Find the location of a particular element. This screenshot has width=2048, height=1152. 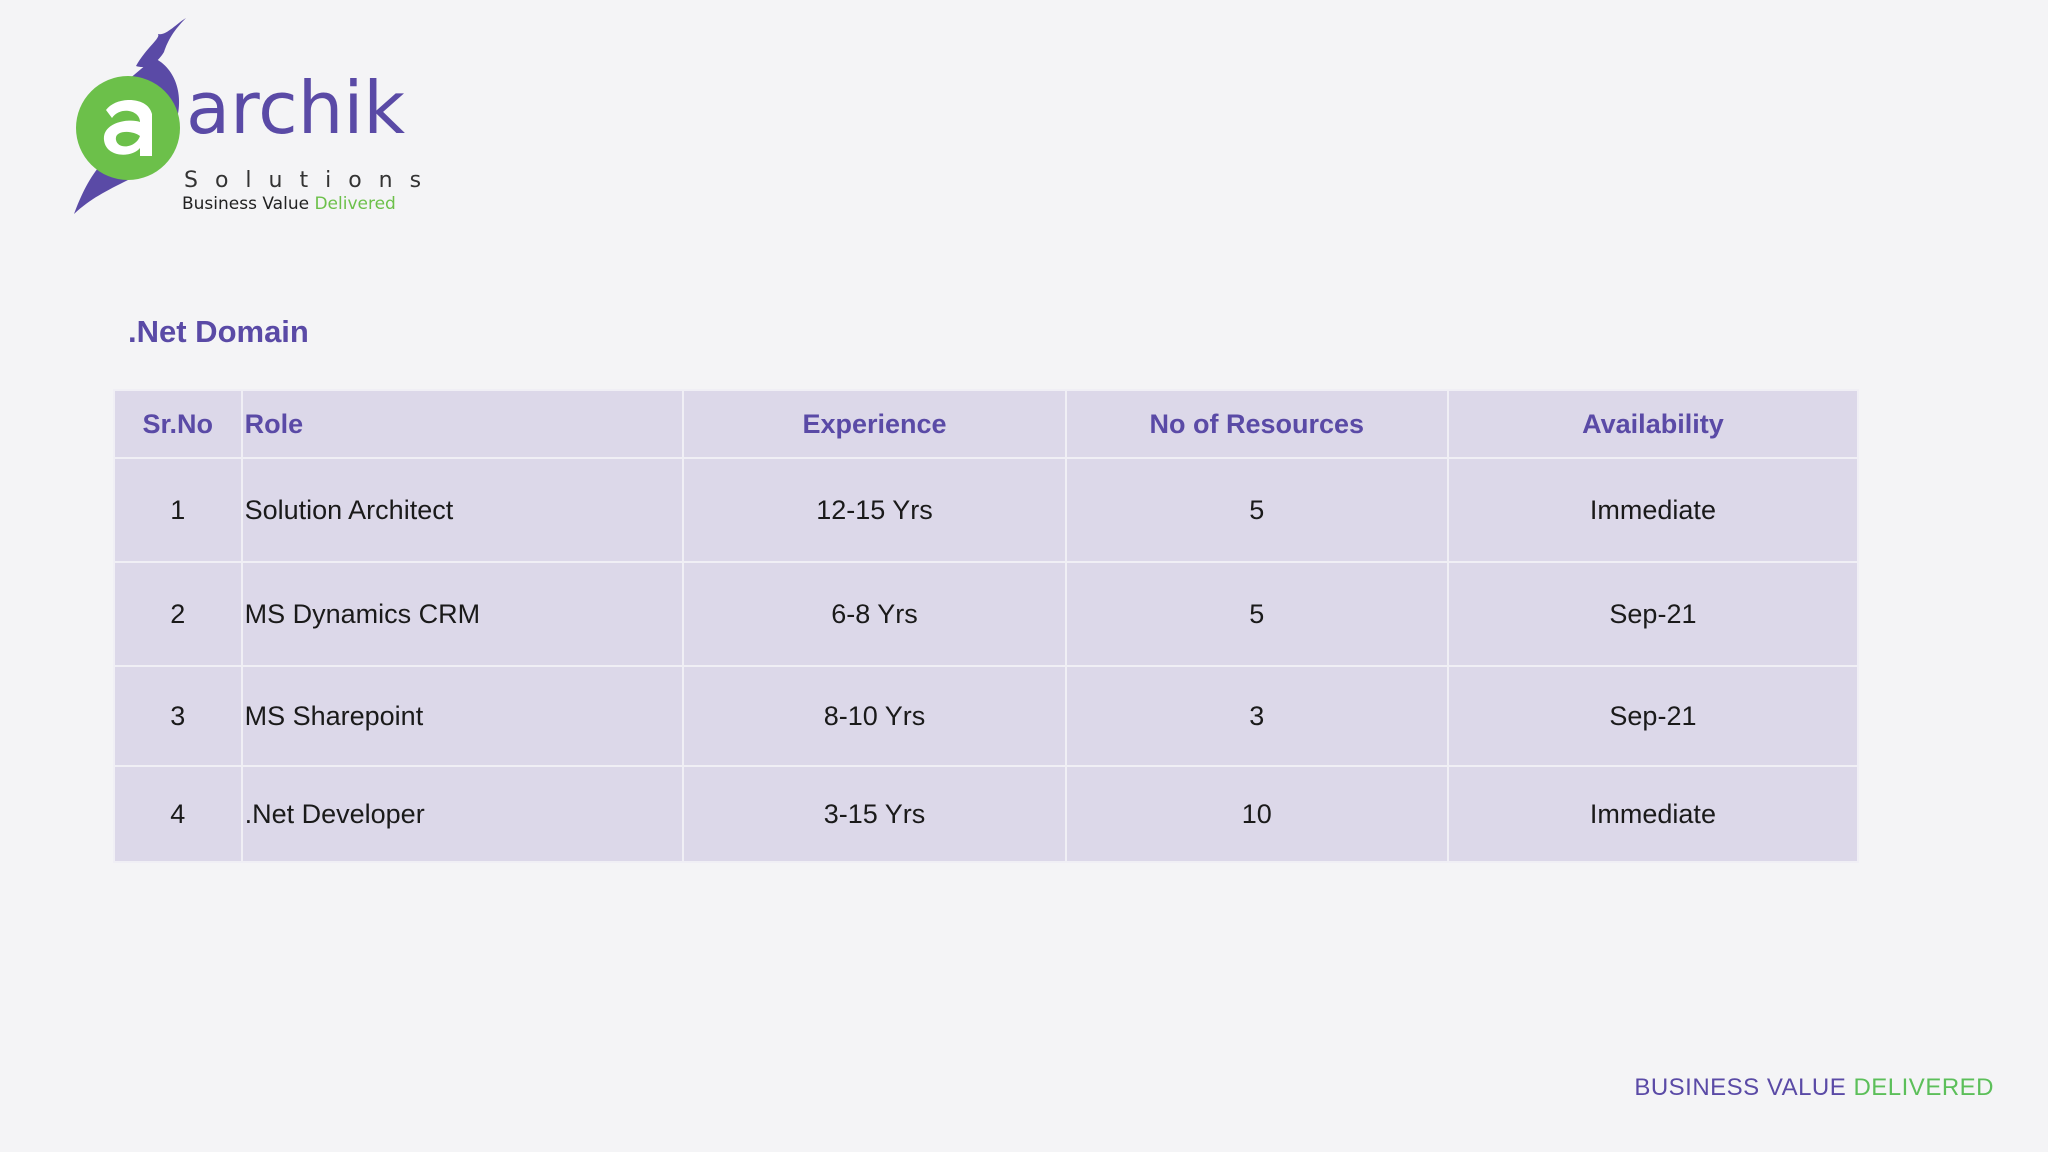

table-row: 3 MS Sharepoint 8-10 Yrs 3 Sep-21 is located at coordinates (986, 716).